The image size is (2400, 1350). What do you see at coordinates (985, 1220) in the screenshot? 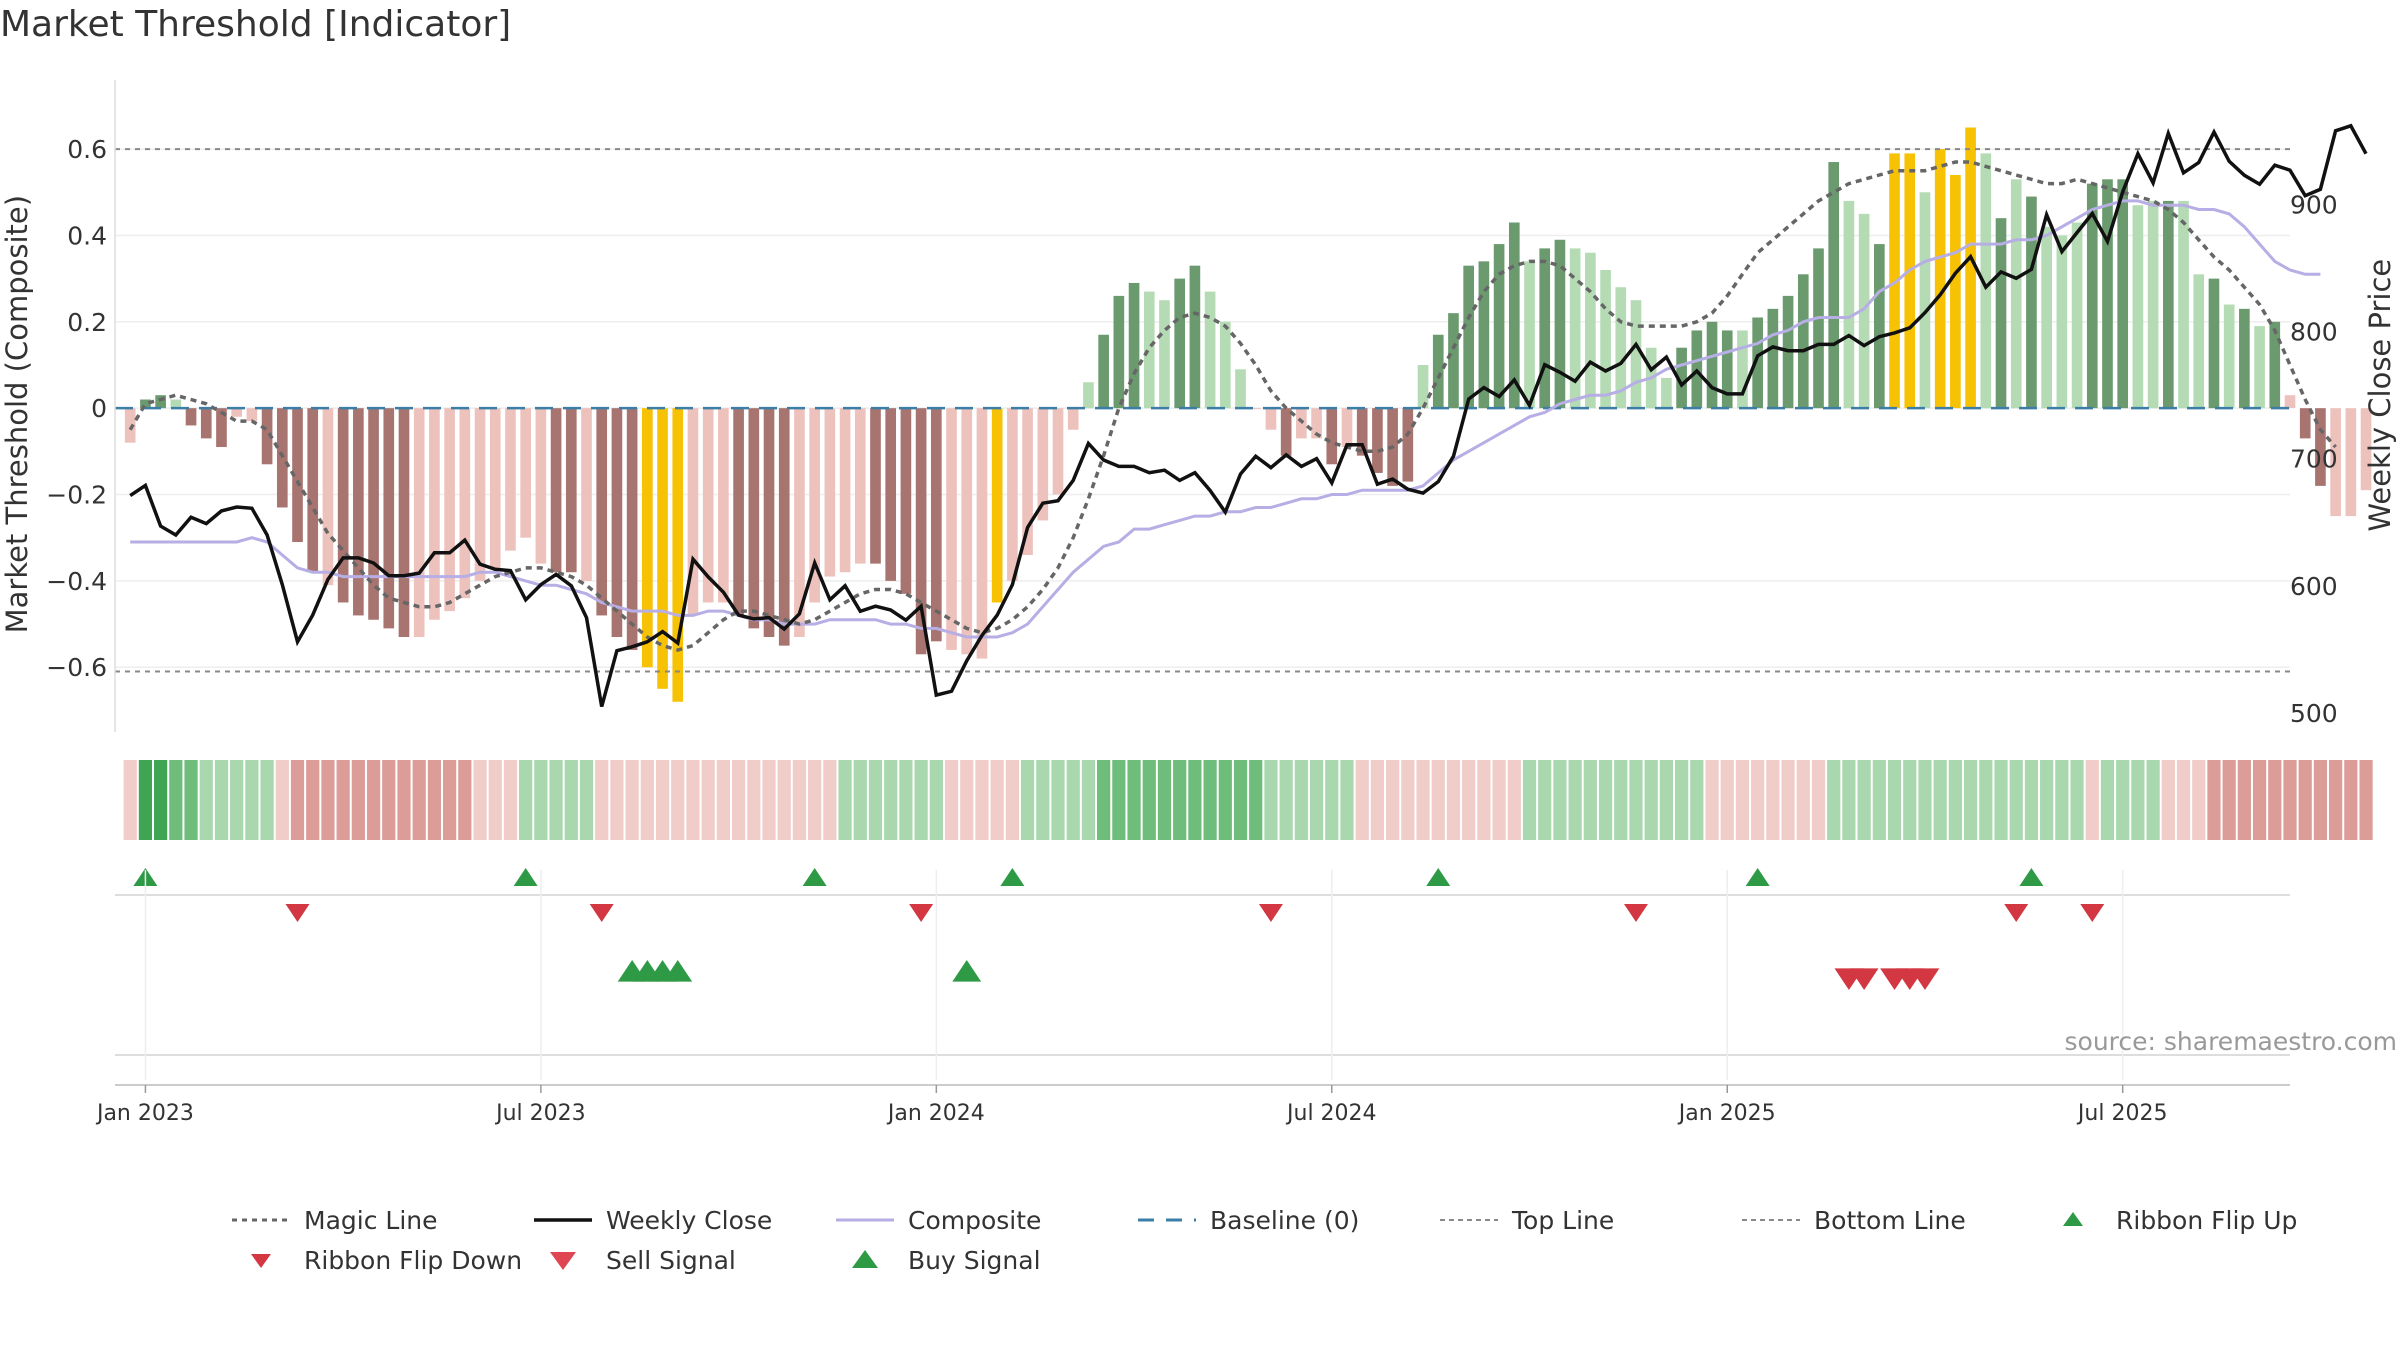
I see `legend-item: Composite` at bounding box center [985, 1220].